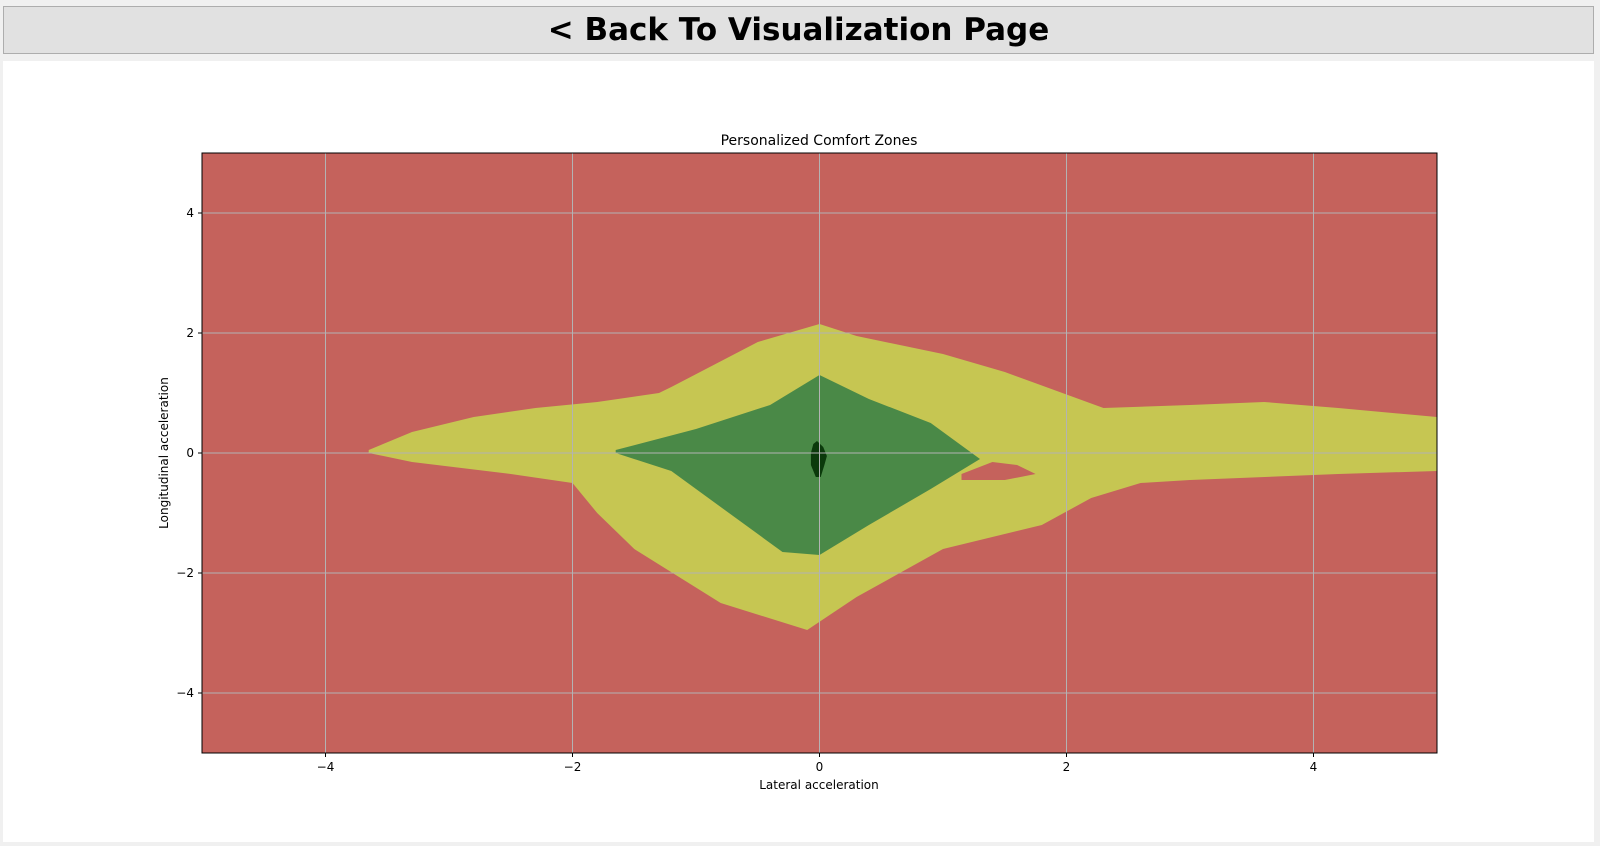  I want to click on x-tick-label: −4, so click(326, 767).